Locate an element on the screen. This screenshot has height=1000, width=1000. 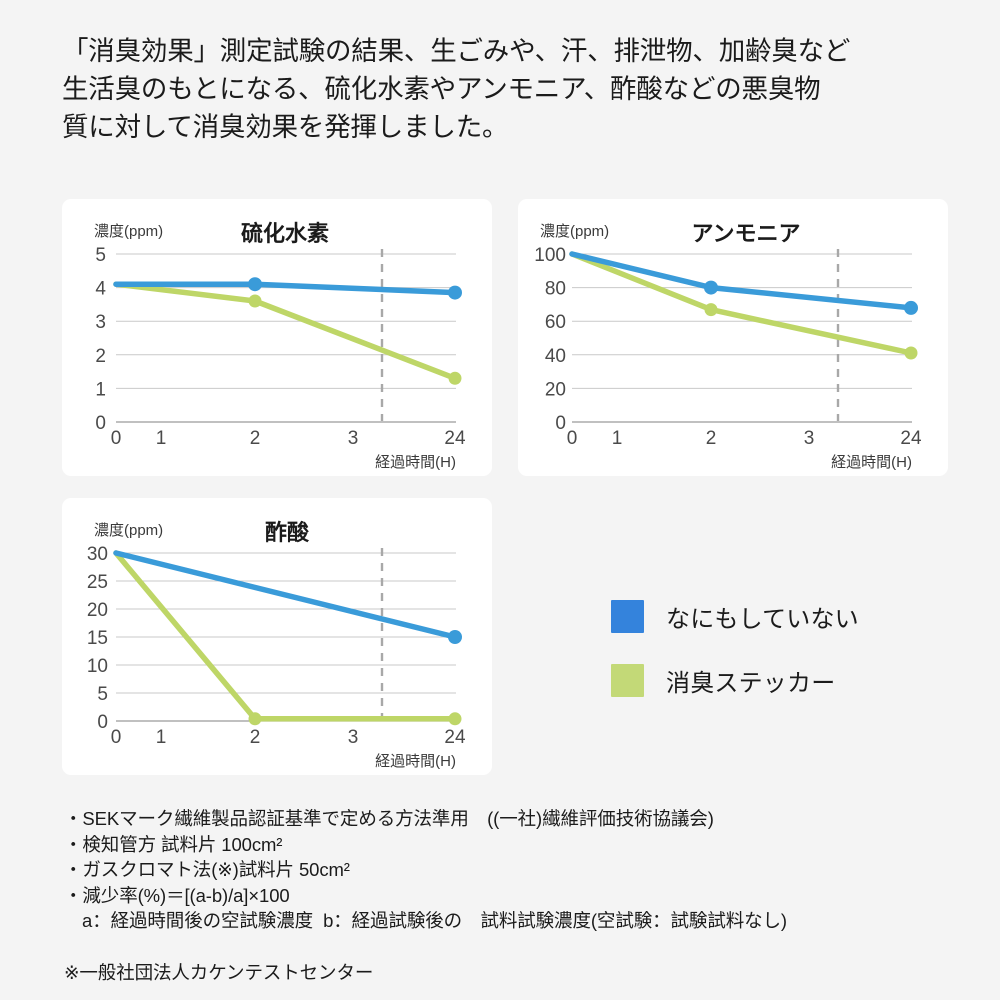
legend-item-deodorant-sticker: 消臭ステッカー is located at coordinates (776, 680).